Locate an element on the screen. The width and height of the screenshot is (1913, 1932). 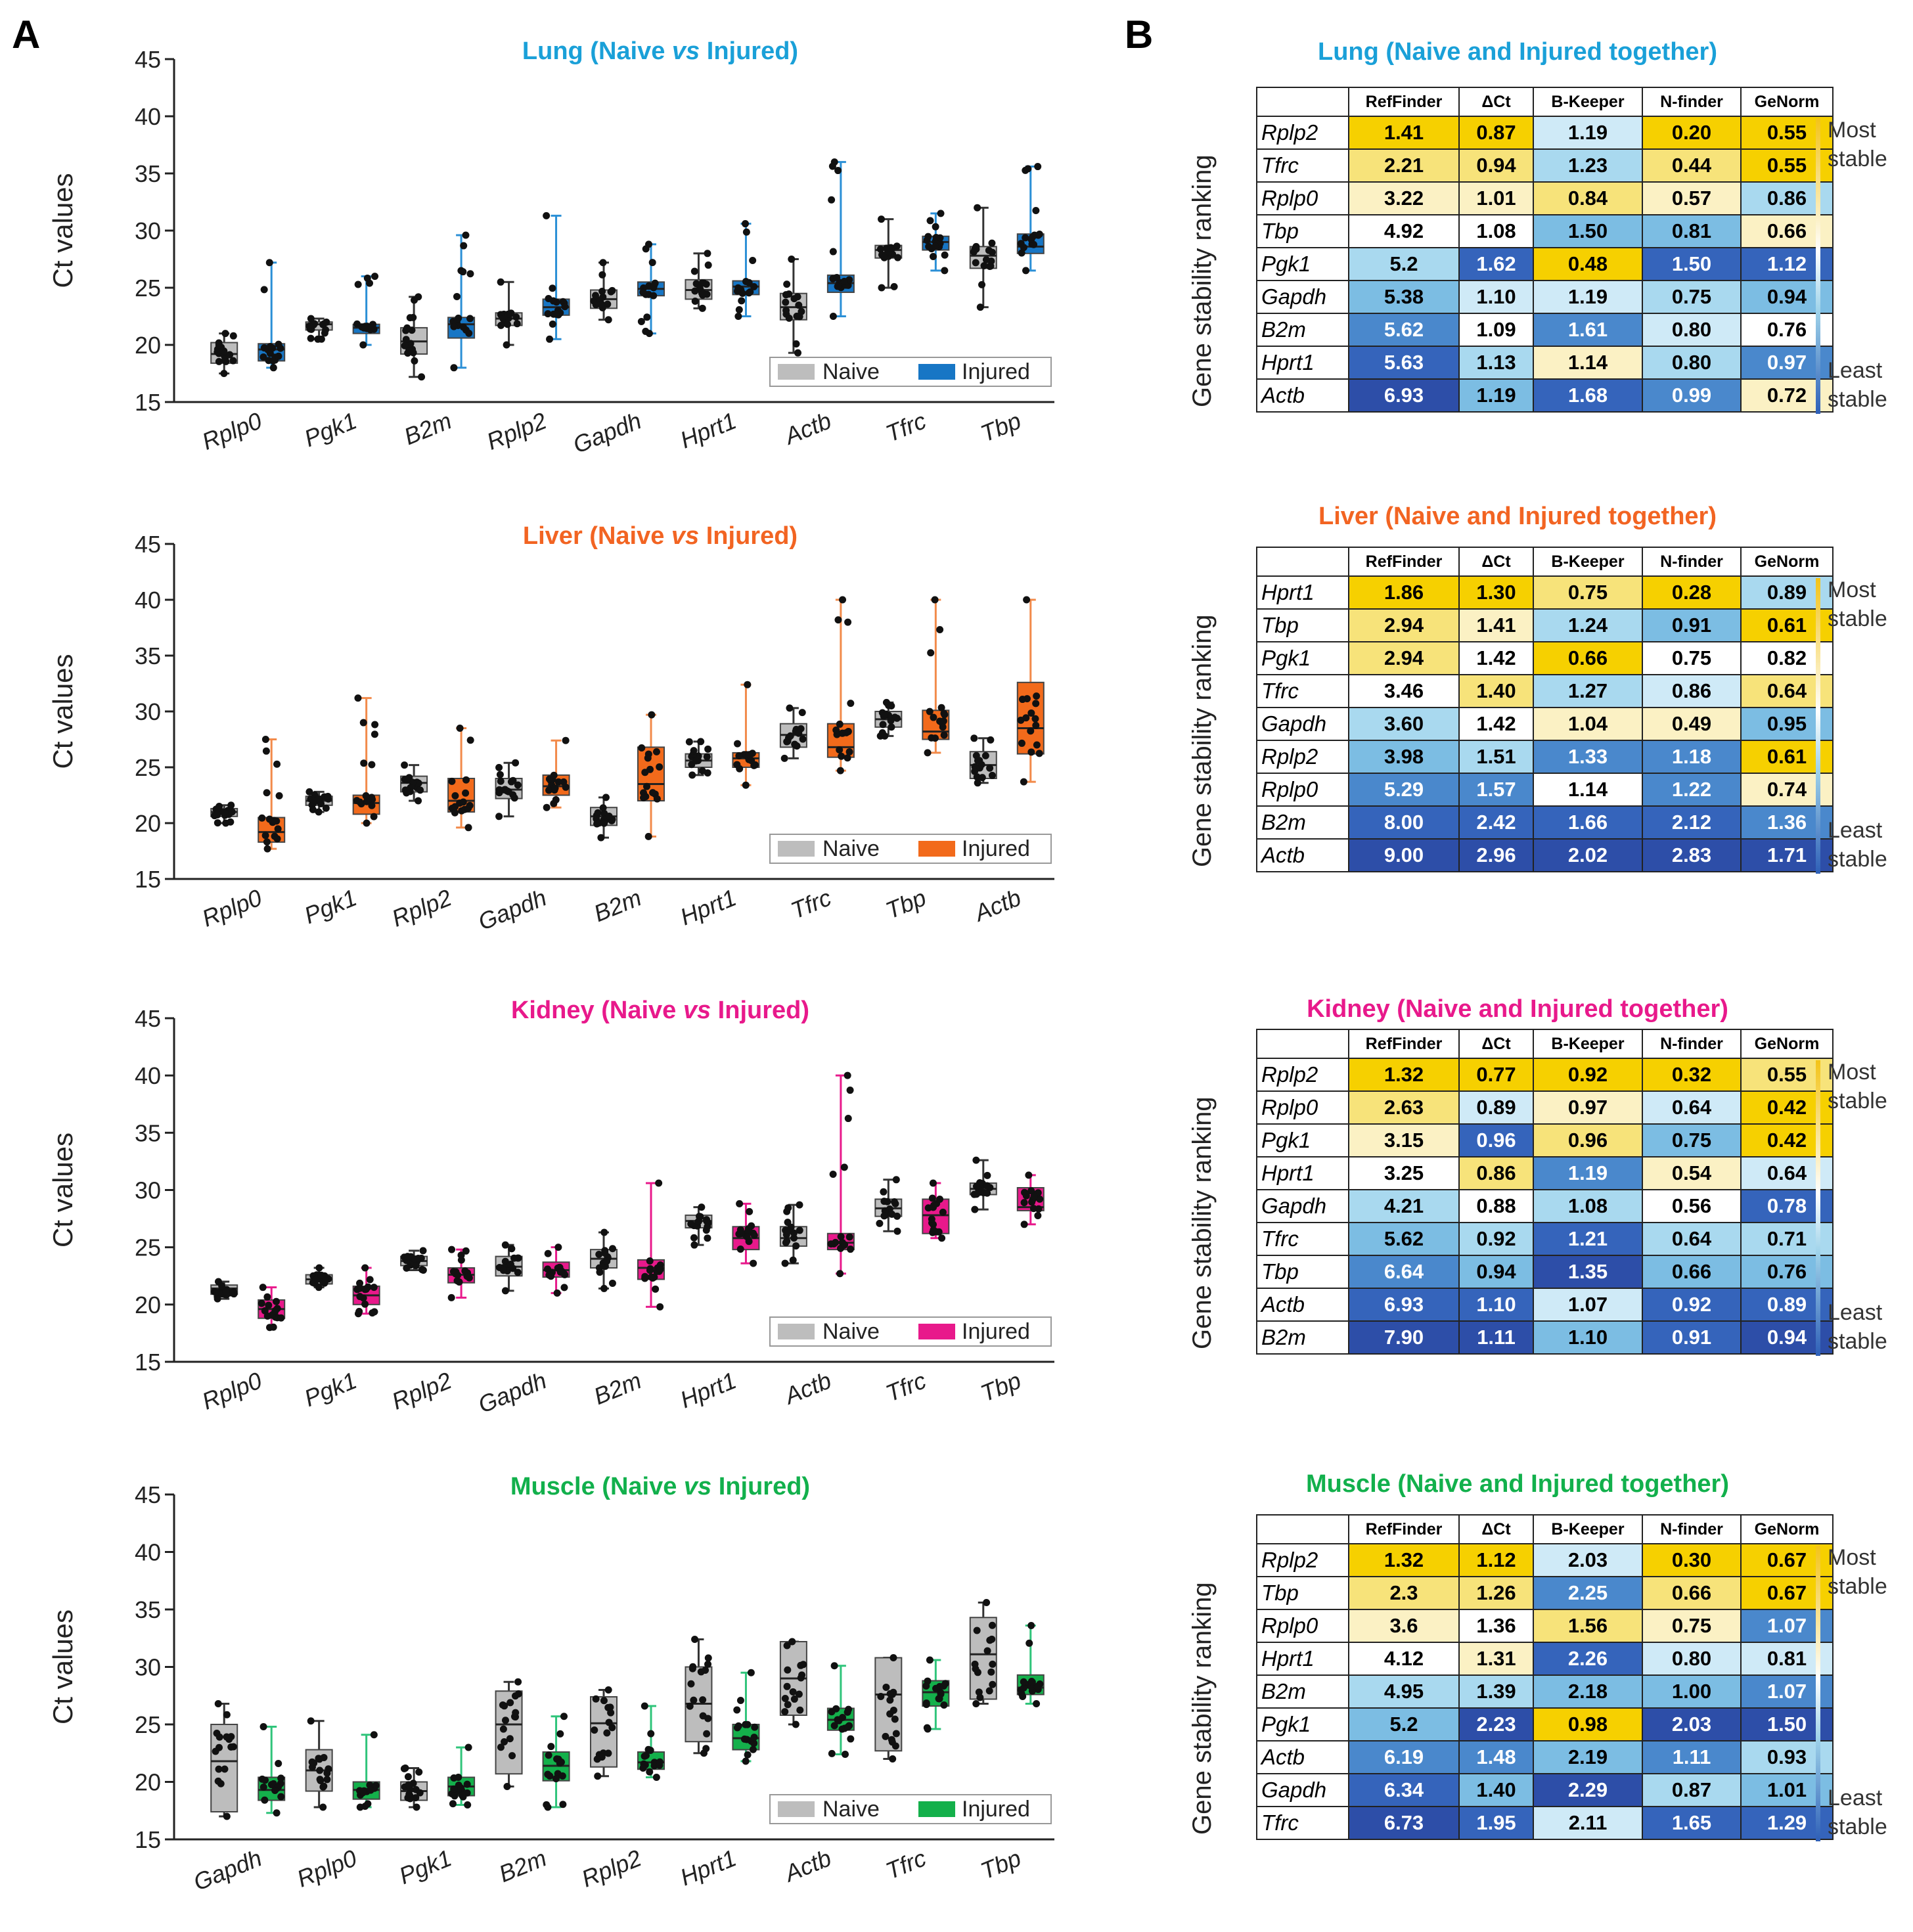
rank-cell: 1.32 is located at coordinates (1404, 1560).